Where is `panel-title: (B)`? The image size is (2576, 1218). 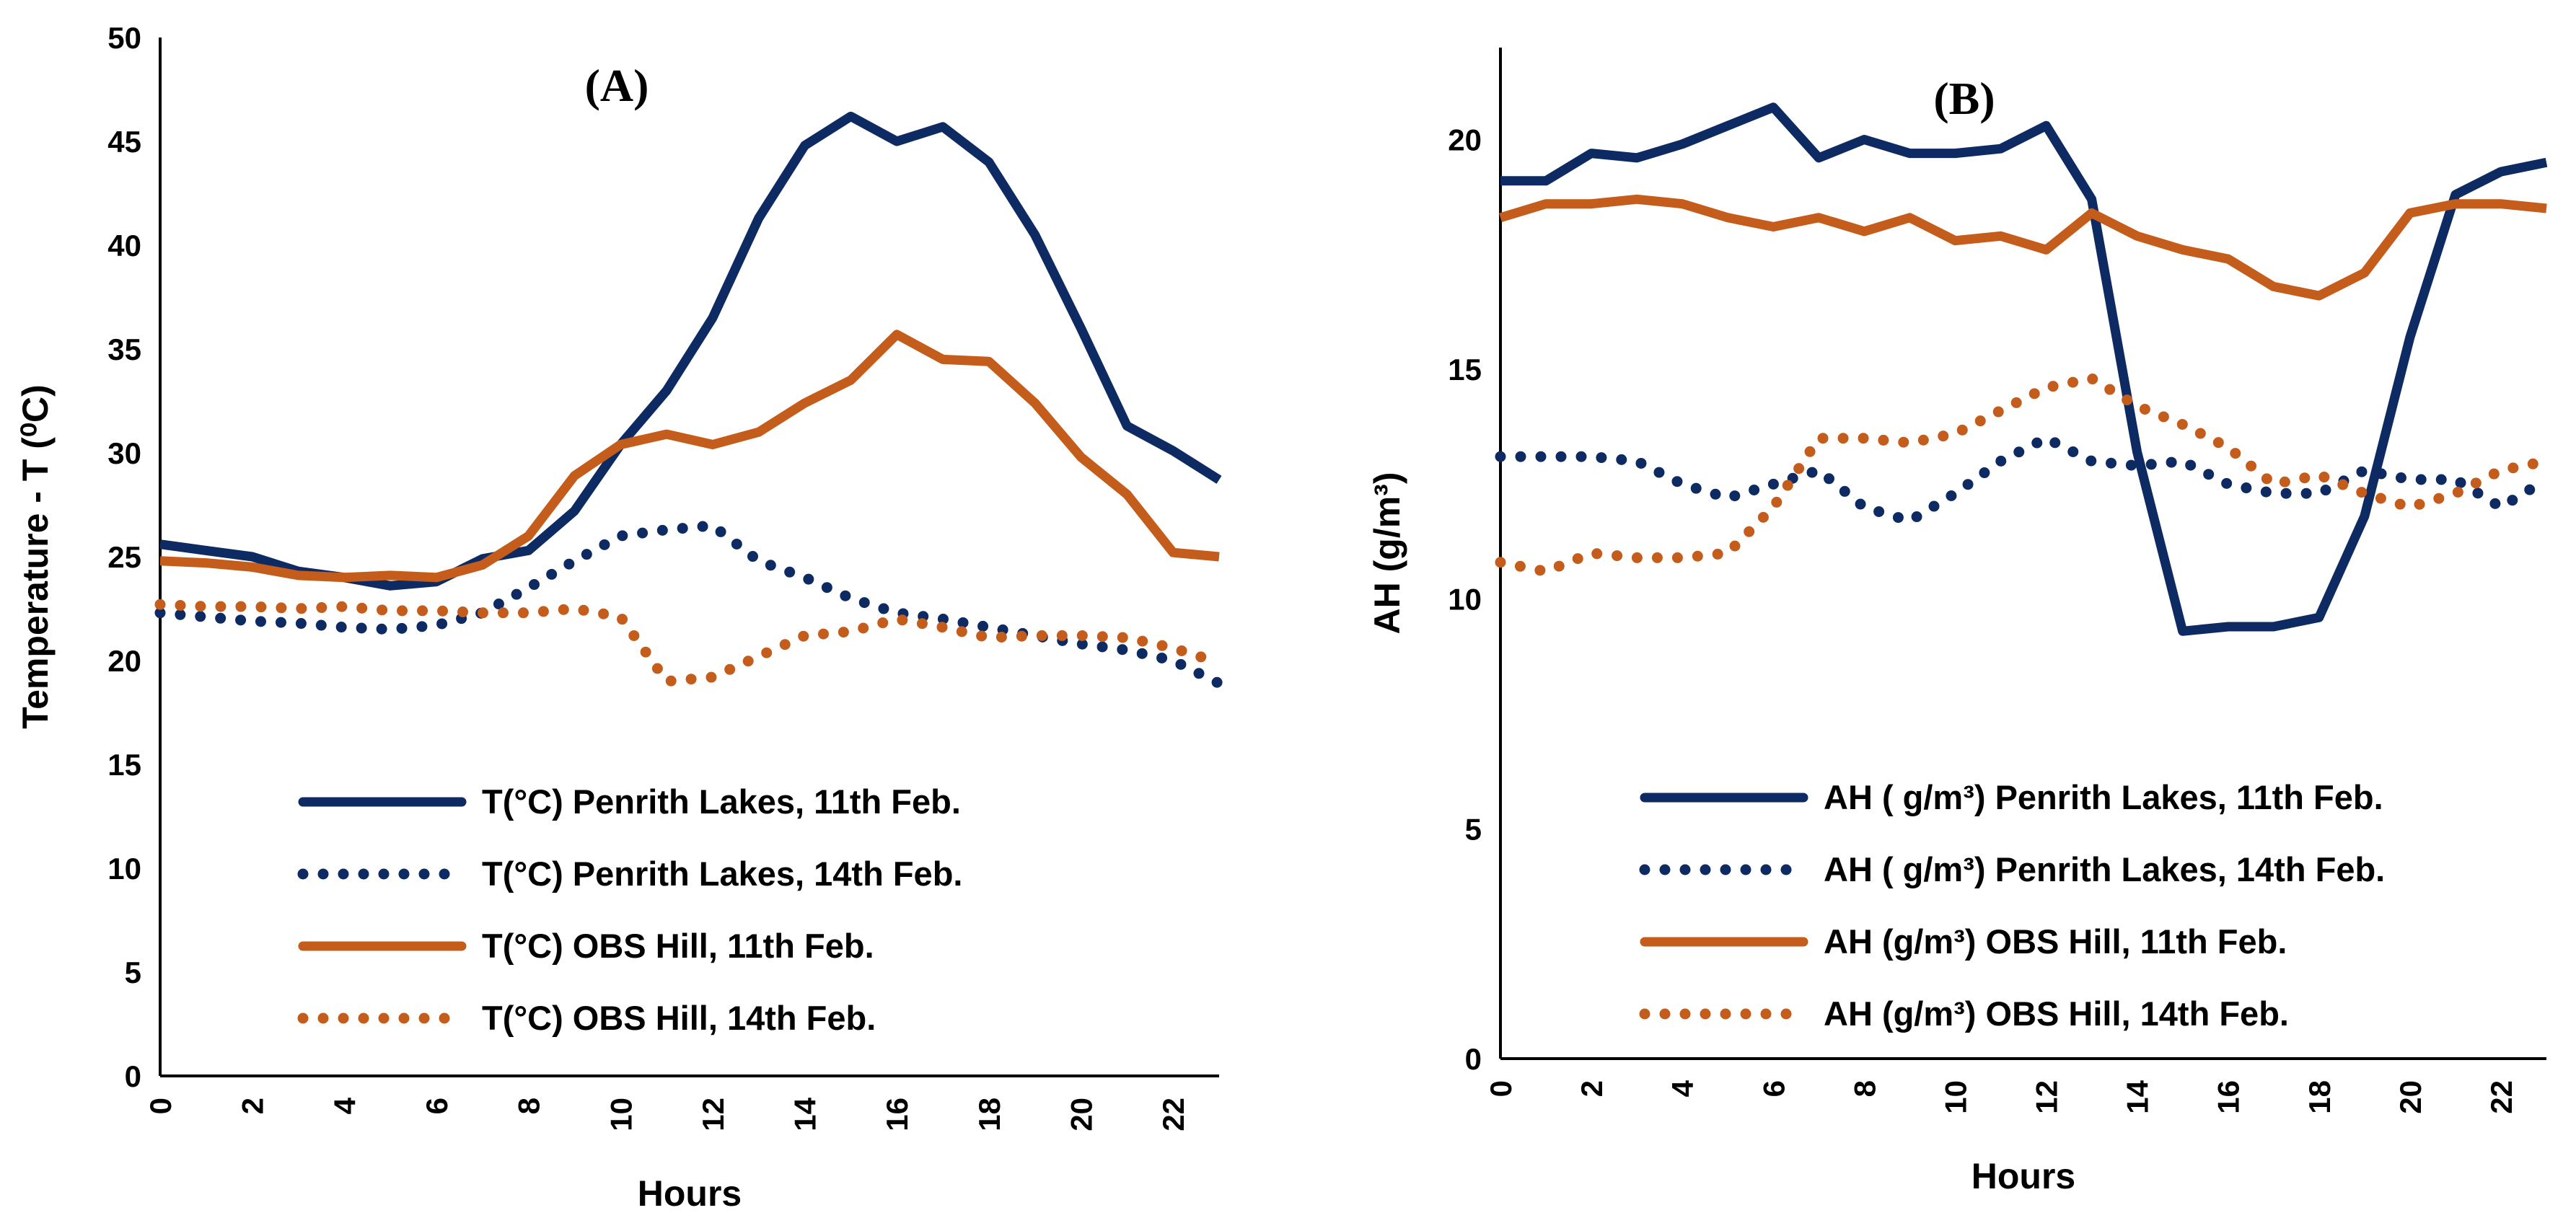 panel-title: (B) is located at coordinates (1964, 98).